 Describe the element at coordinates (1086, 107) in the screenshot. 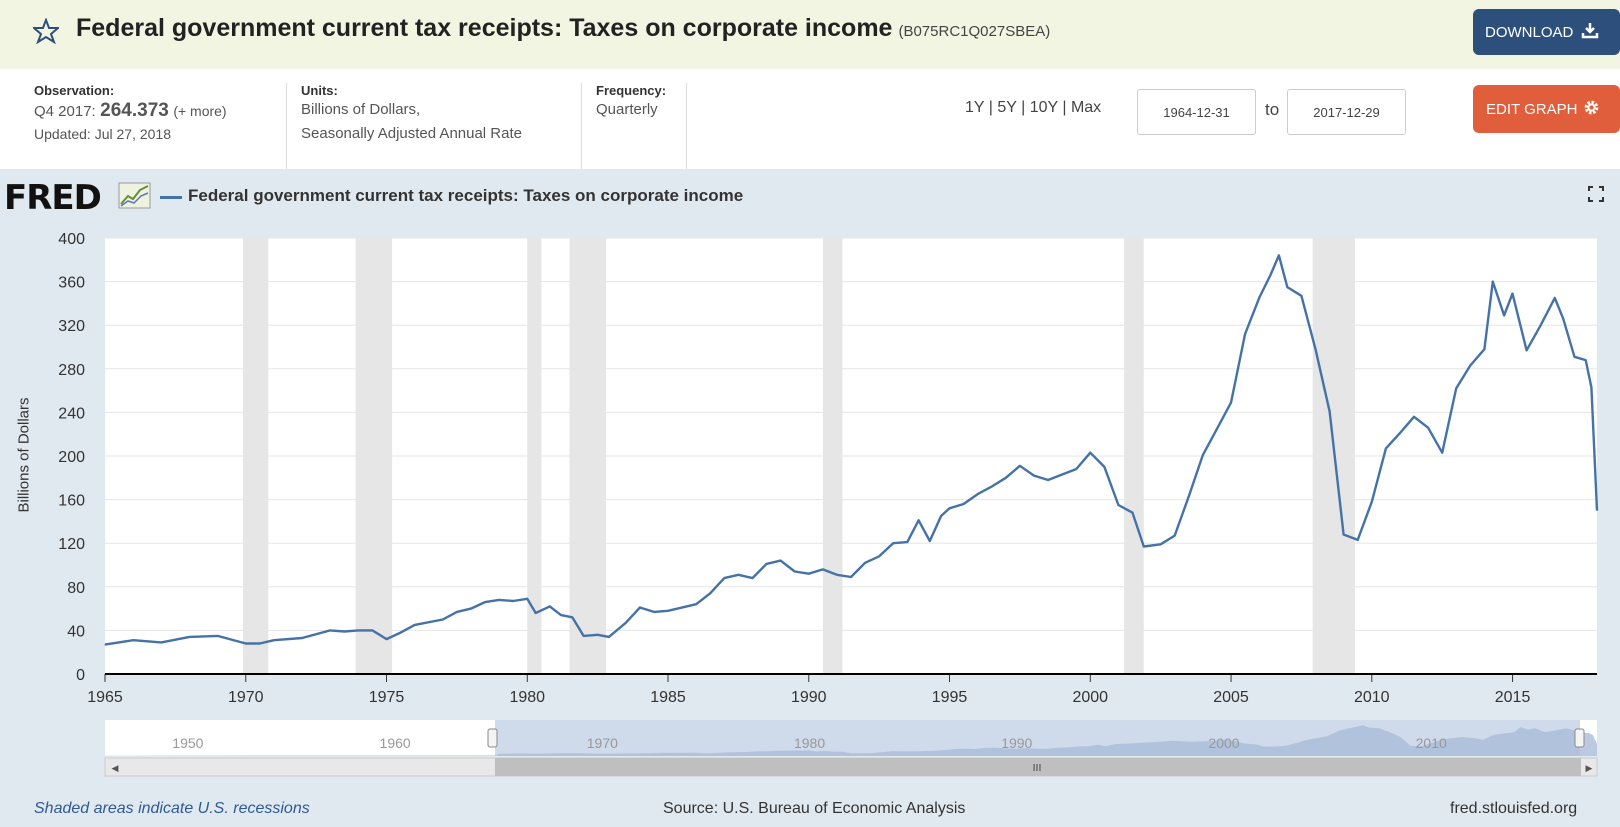

I see `range-max: Max` at that location.